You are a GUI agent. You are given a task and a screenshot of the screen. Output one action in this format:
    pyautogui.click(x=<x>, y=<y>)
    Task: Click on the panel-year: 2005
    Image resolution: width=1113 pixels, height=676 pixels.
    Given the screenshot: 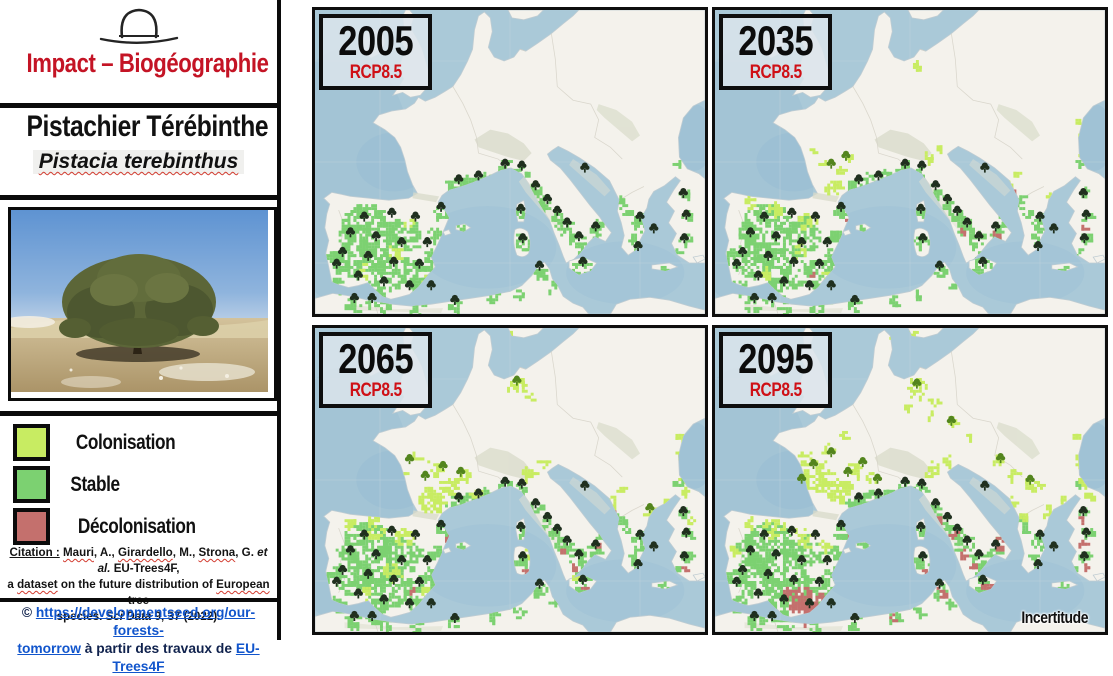 What is the action you would take?
    pyautogui.click(x=375, y=41)
    